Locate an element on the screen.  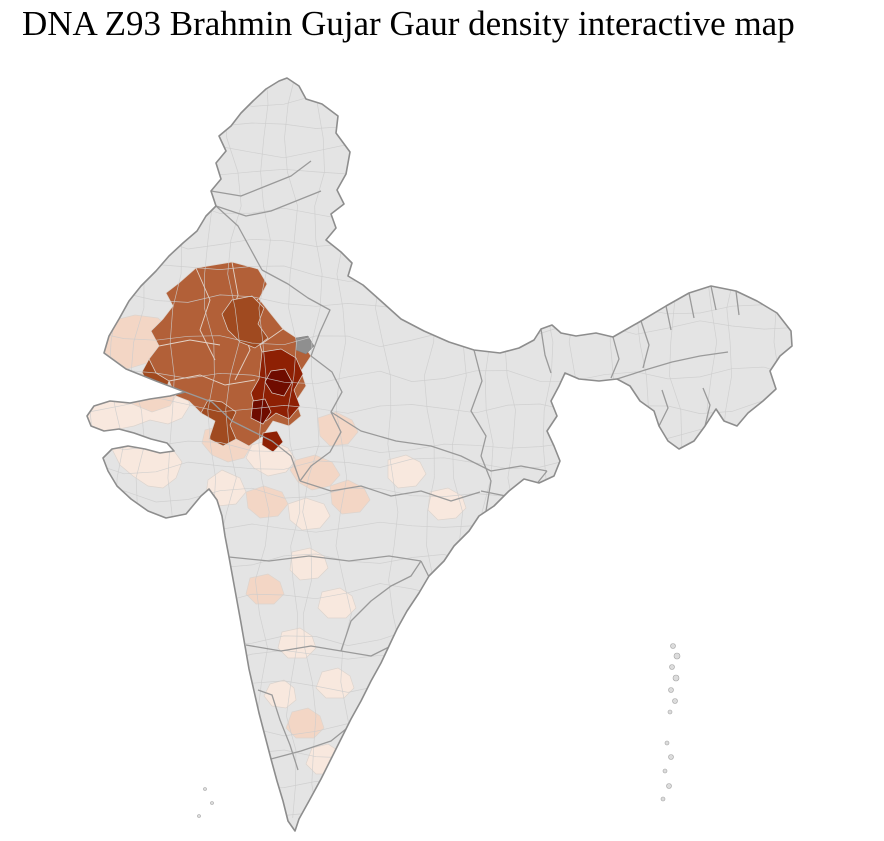
island-chain is located at coordinates (439, 730).